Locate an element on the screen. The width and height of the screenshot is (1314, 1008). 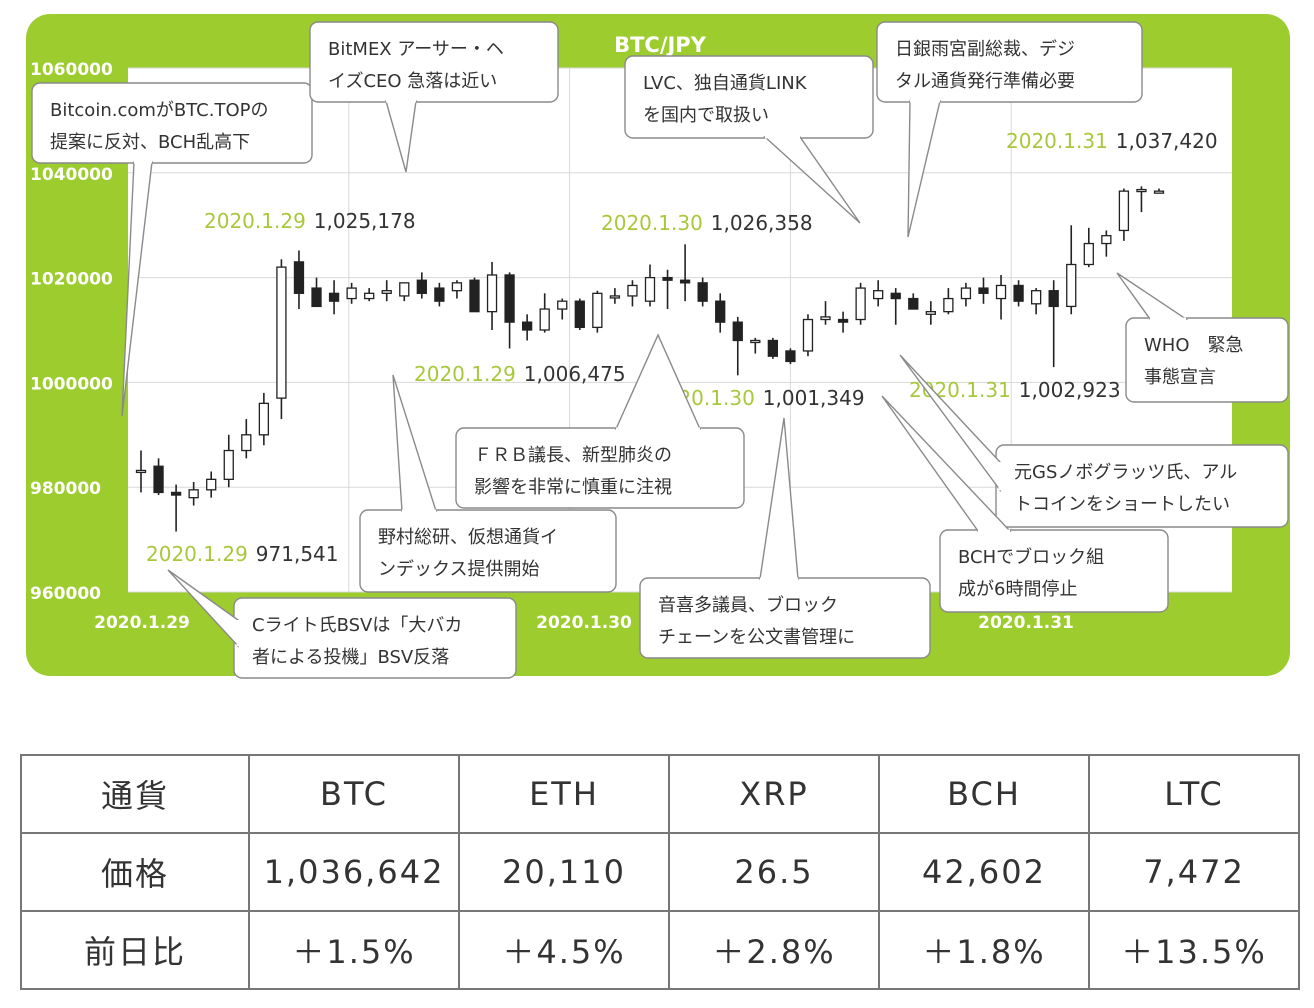
callout-text: 影響を非常に慎重に注視 is located at coordinates (573, 487).